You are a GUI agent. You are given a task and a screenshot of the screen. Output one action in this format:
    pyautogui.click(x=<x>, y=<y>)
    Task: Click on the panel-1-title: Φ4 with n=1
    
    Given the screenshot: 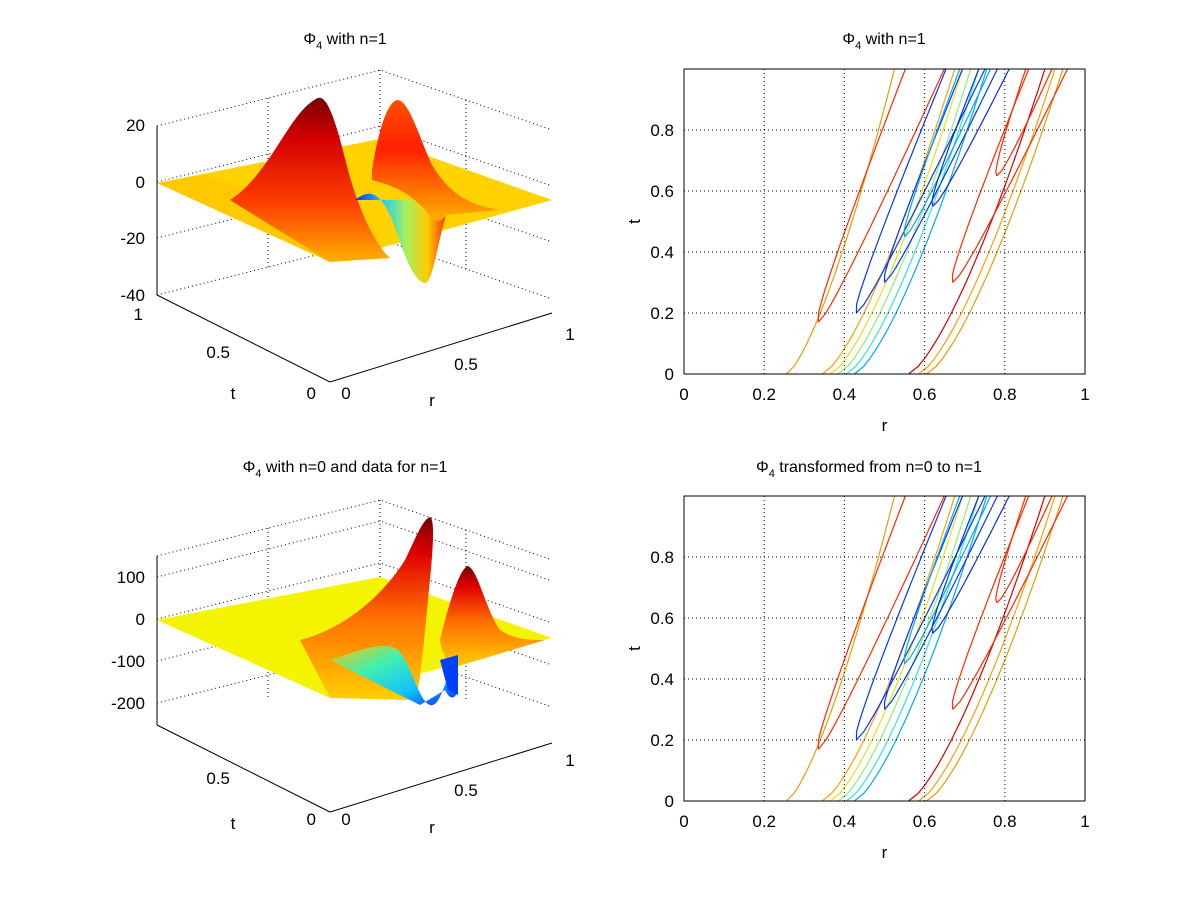 What is the action you would take?
    pyautogui.click(x=344, y=41)
    